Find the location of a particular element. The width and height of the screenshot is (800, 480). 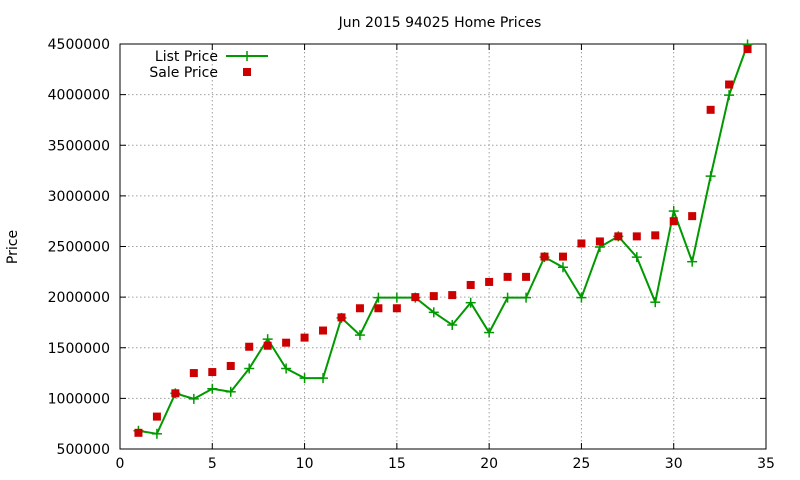

legend-label: Sale Price is located at coordinates (183, 73).